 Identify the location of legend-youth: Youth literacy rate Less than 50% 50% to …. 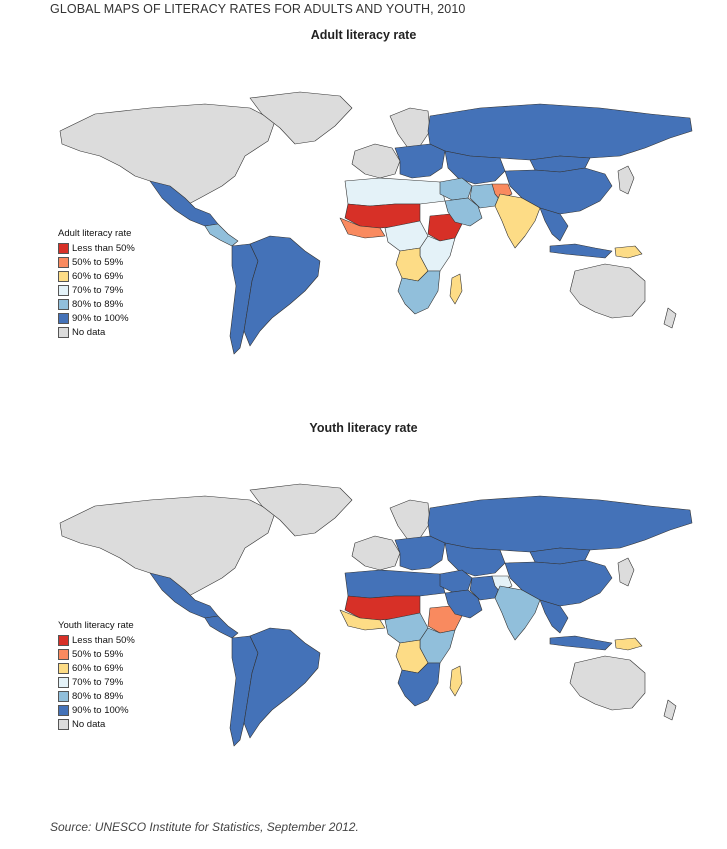
(96, 675).